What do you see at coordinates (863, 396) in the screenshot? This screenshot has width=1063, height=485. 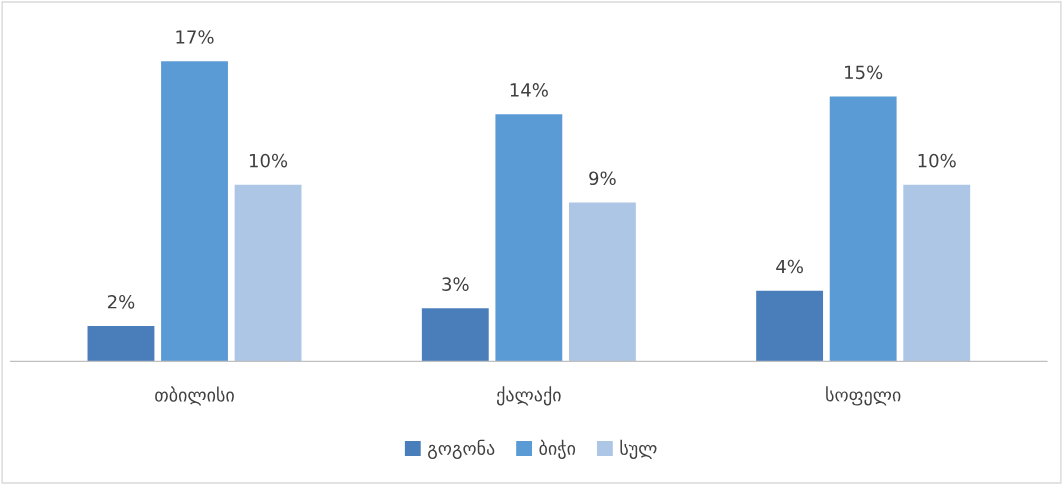 I see `x-tick-label: სოფელი` at bounding box center [863, 396].